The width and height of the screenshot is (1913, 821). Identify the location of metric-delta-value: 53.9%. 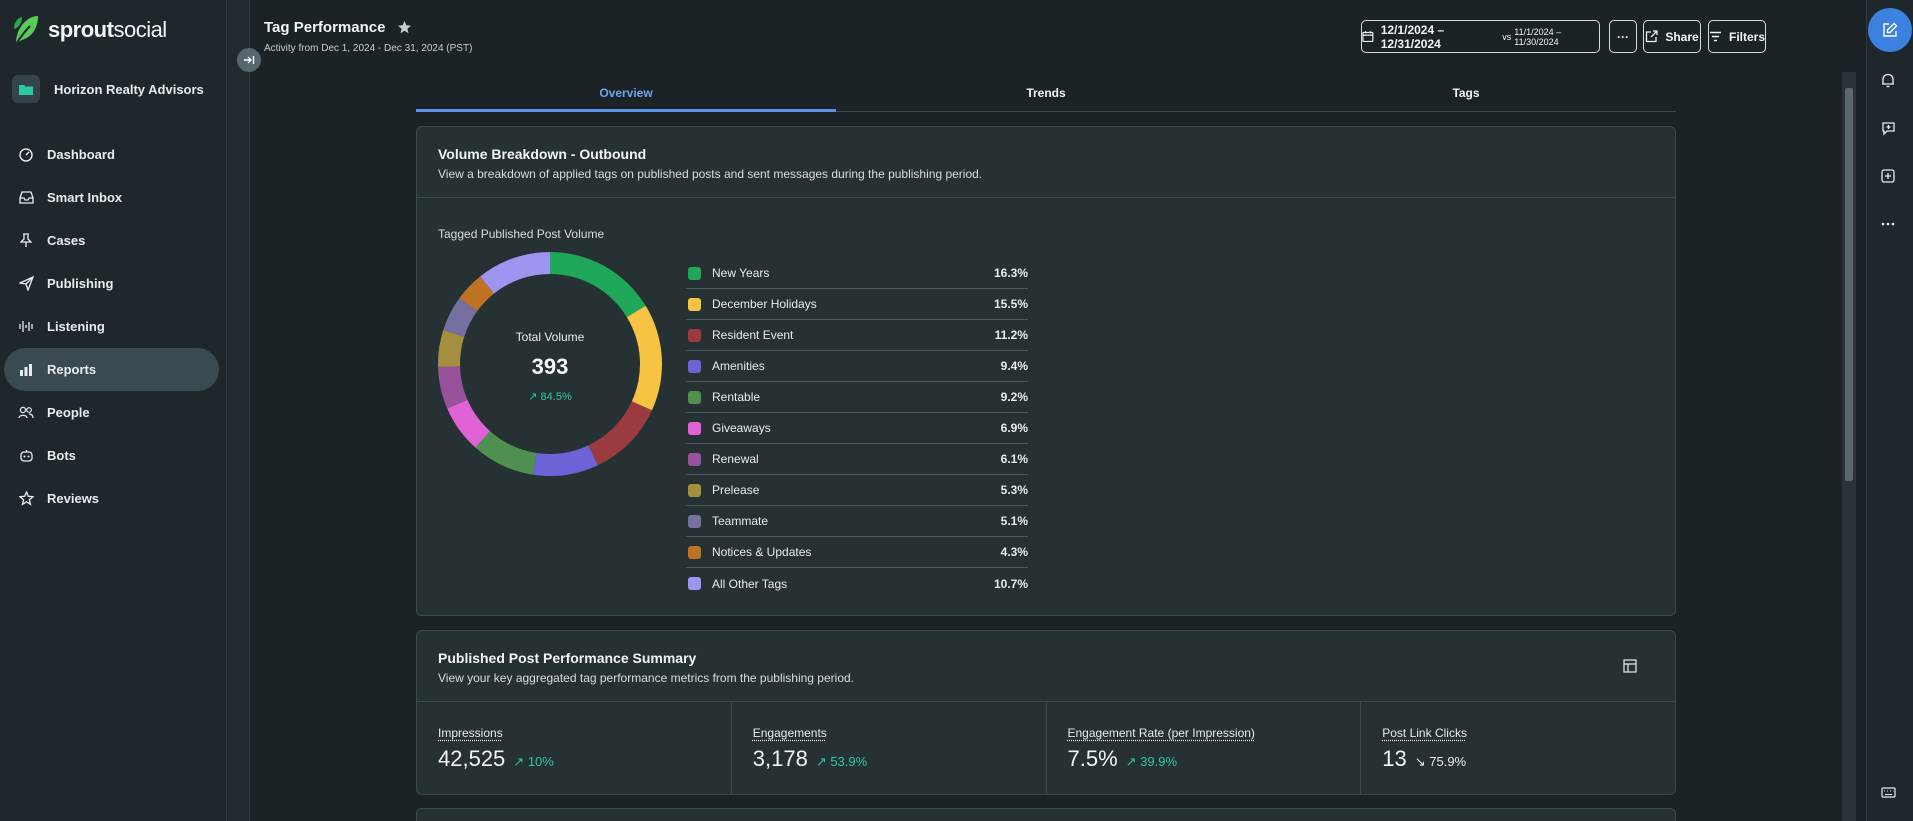
(849, 761).